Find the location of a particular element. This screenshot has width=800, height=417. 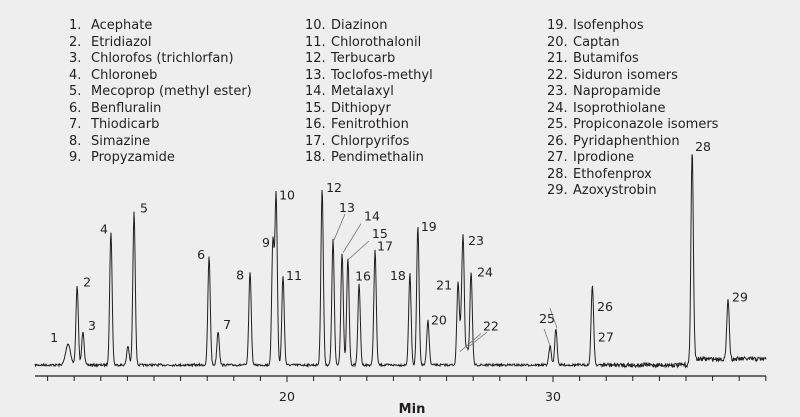

legend-compound: Diazinon is located at coordinates (359, 25).